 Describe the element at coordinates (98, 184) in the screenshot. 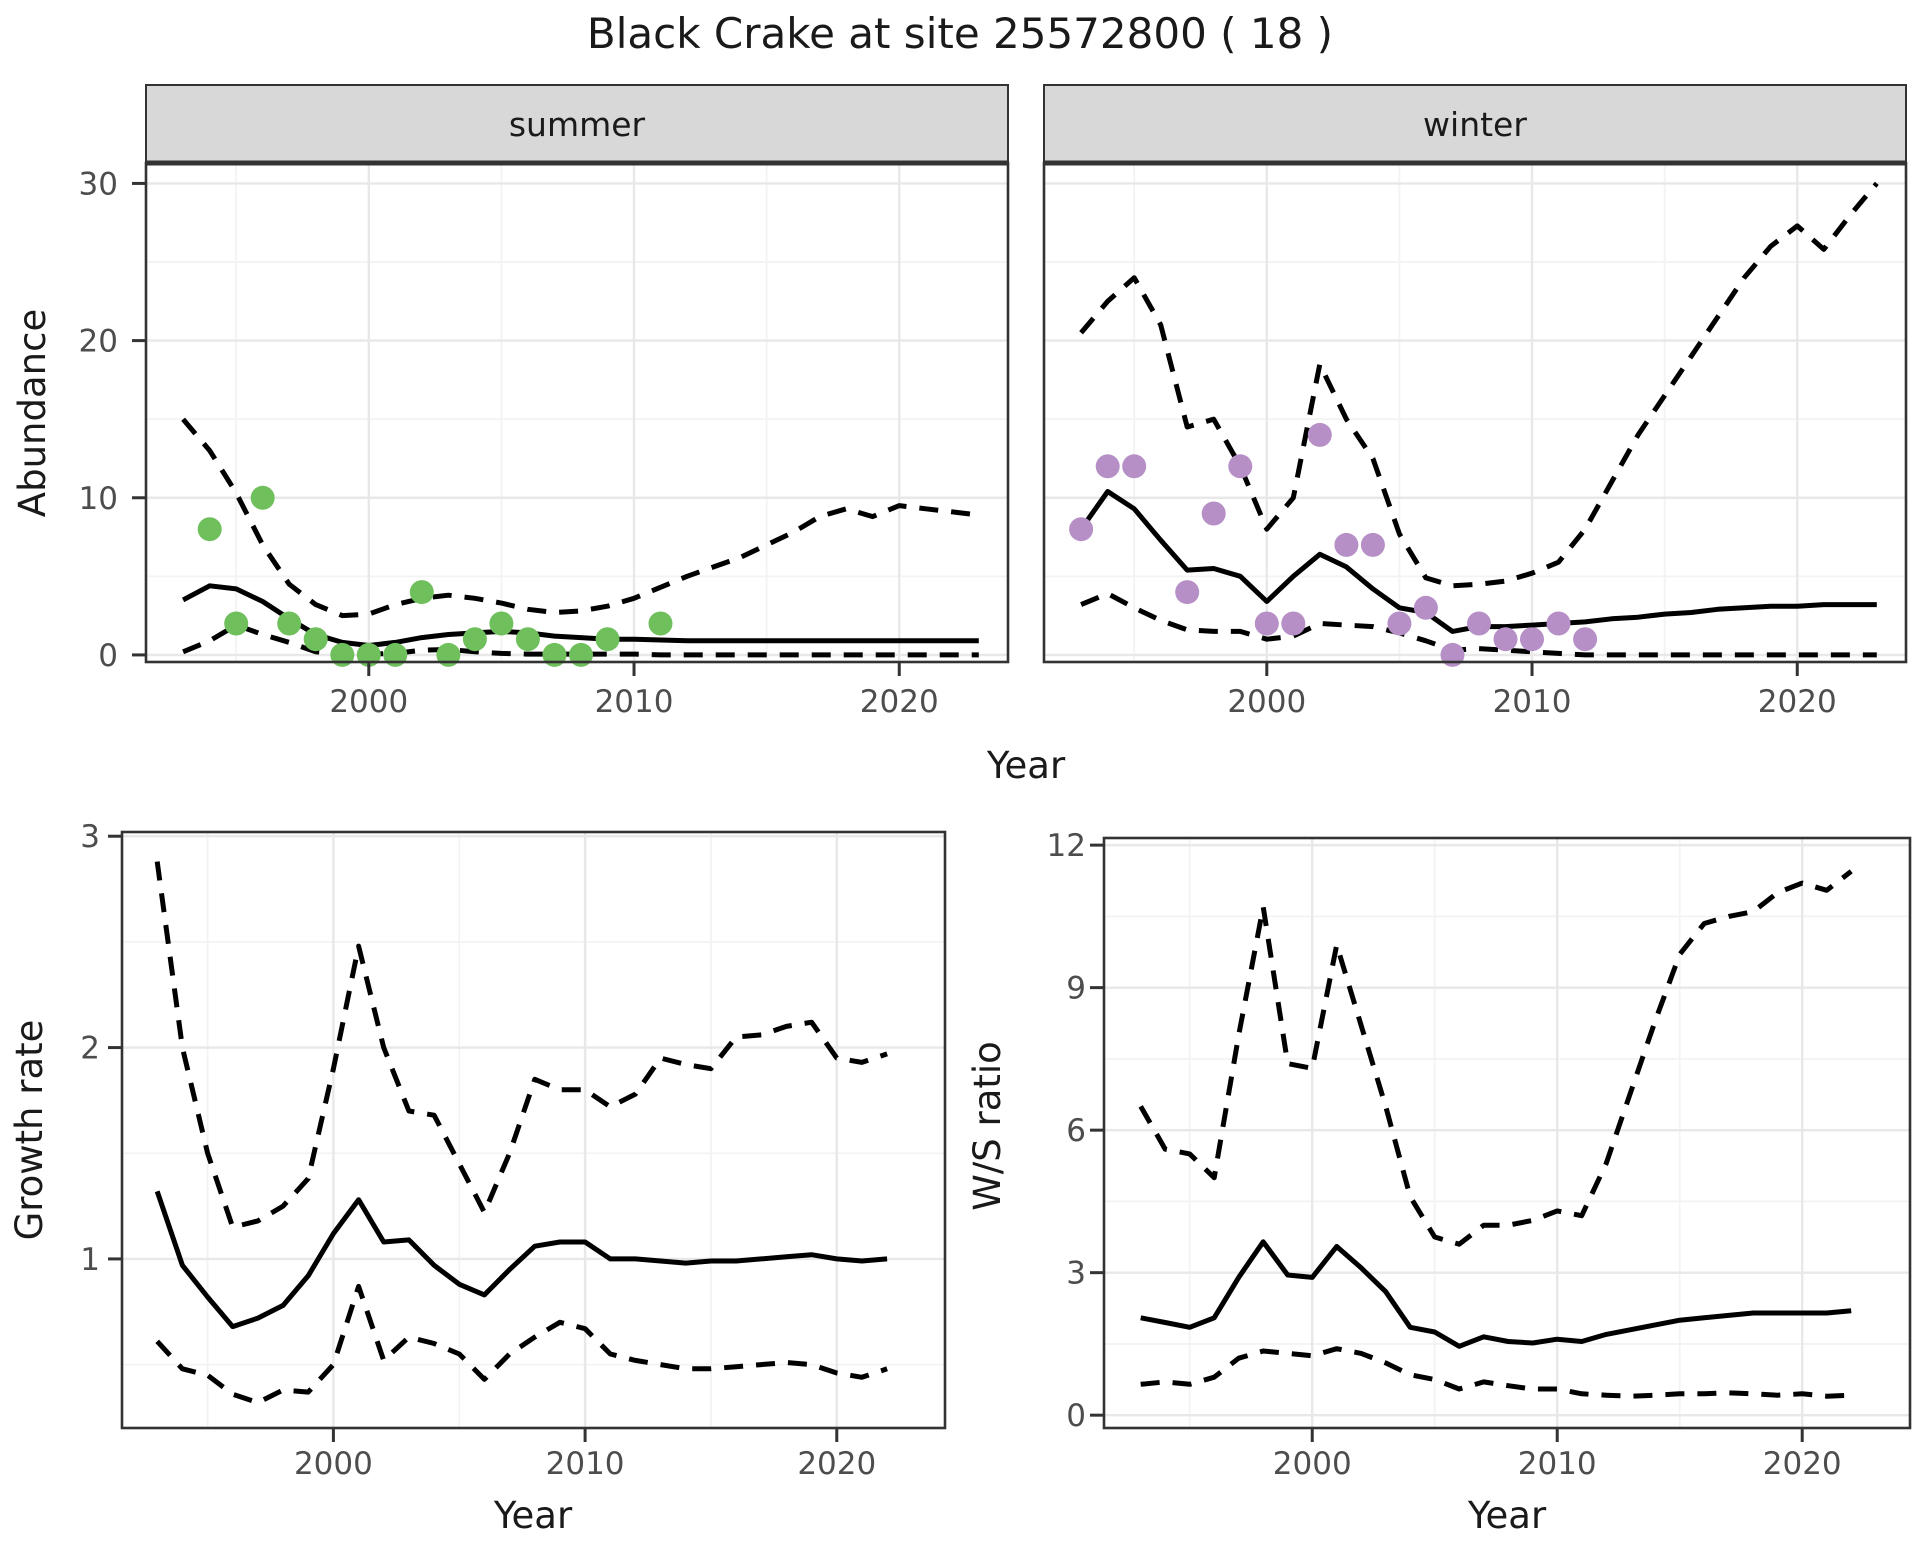

I see `y-tick-label: 30` at that location.